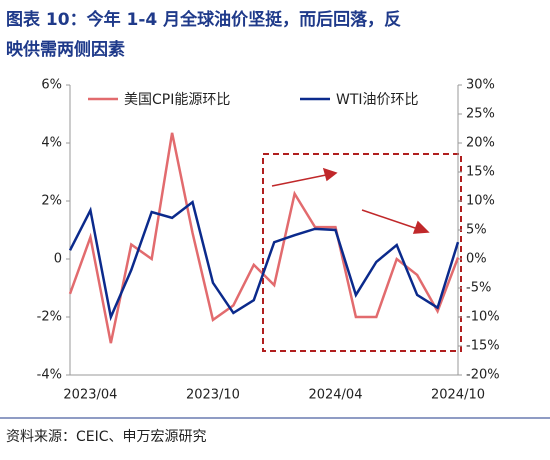 Image resolution: width=550 pixels, height=460 pixels. I want to click on y2-tick-label: 10%, so click(480, 201).